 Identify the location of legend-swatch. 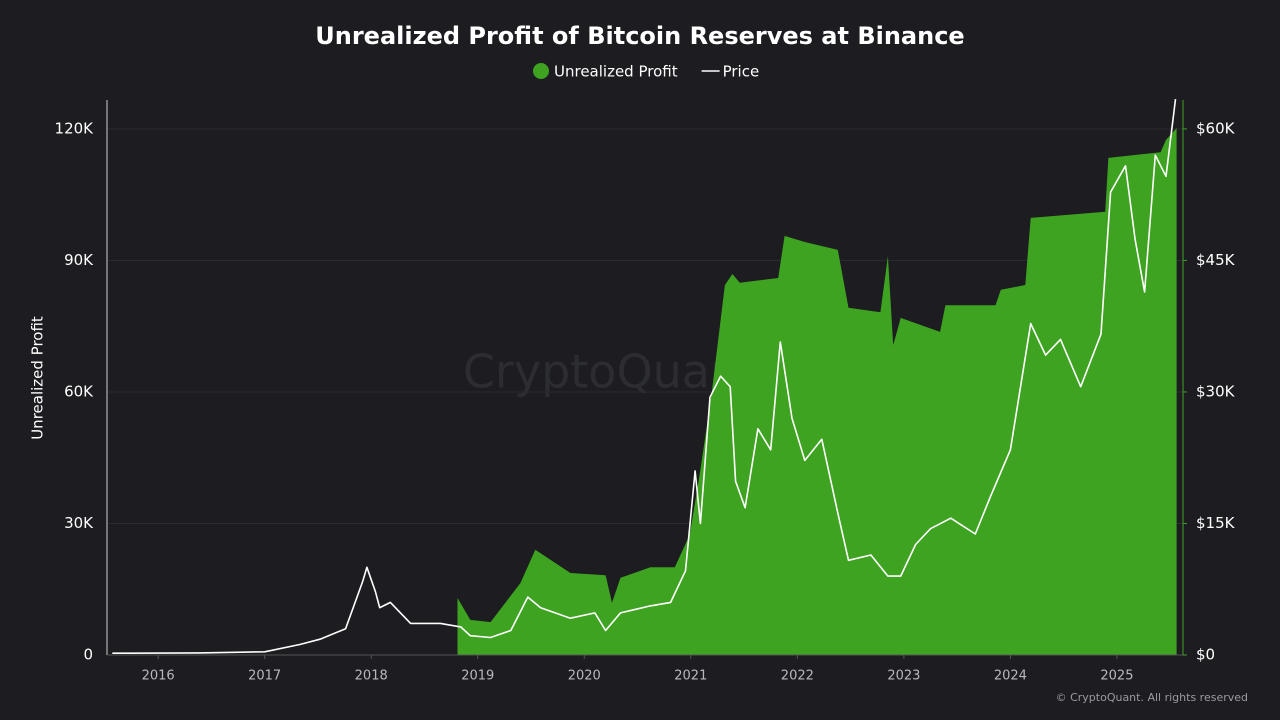
(541, 71).